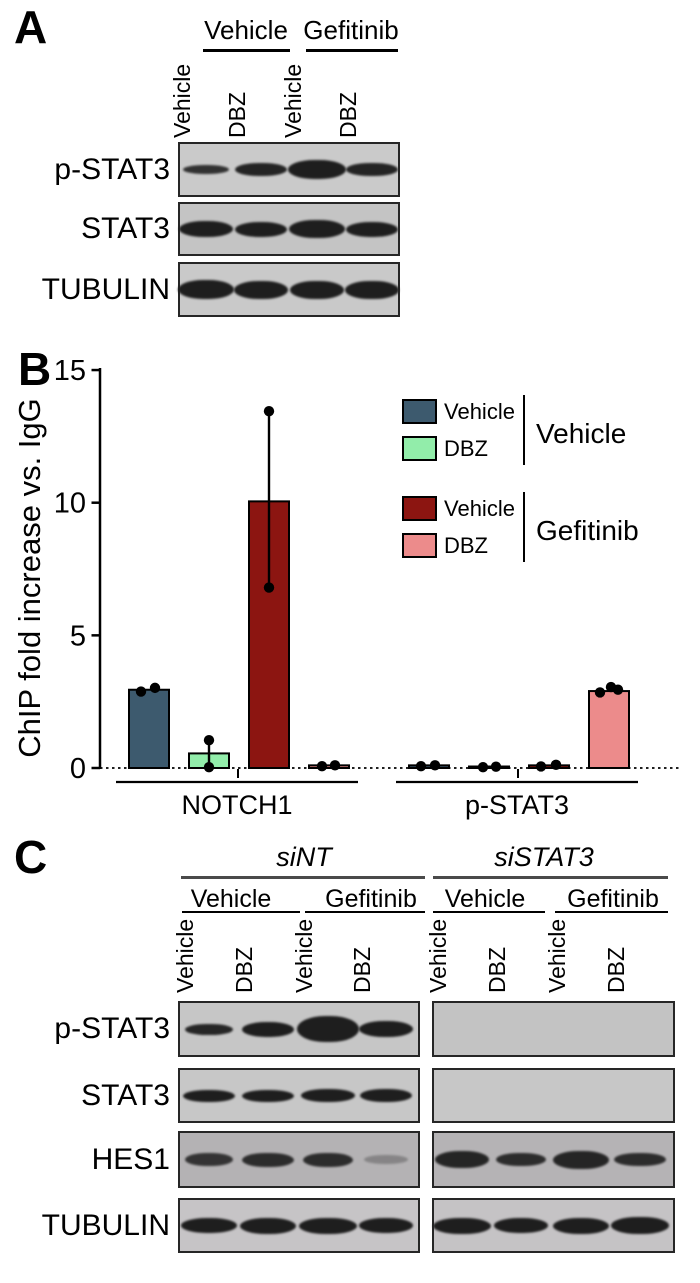 The width and height of the screenshot is (700, 1283). I want to click on panel-c-sirna-underline, so click(550, 877).